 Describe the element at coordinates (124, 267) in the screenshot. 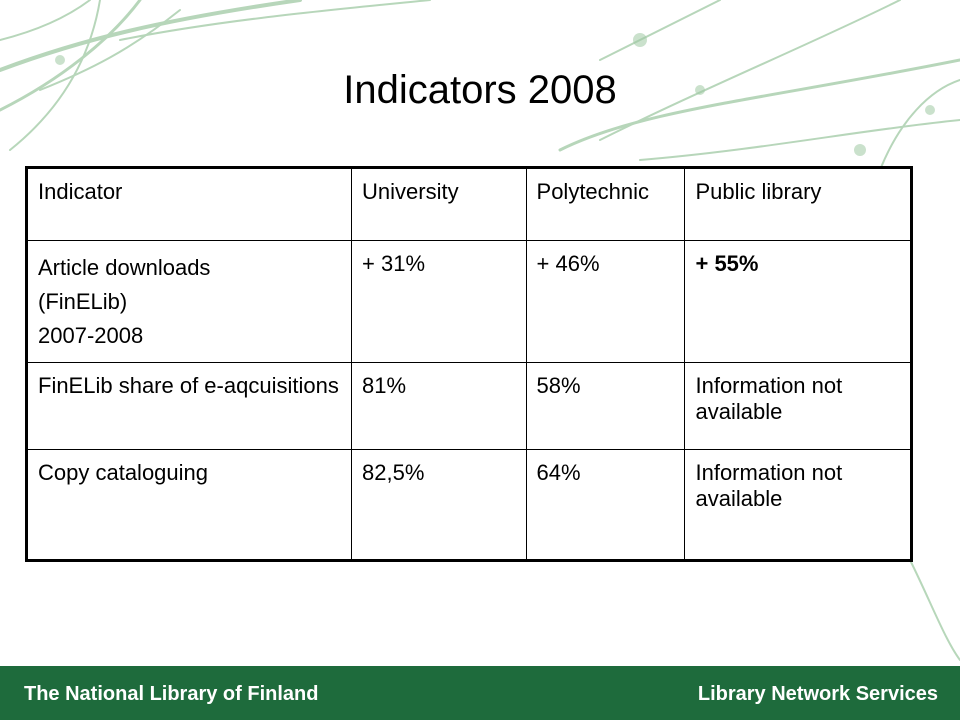

I see `indicator-line: Article downloads` at that location.